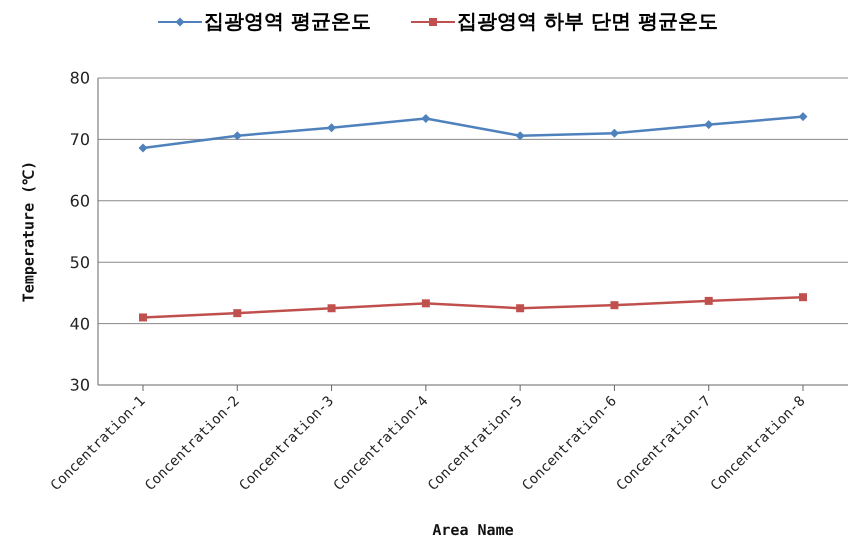  Describe the element at coordinates (287, 21) in the screenshot. I see `legend-label: 집광영역 평균온도` at that location.